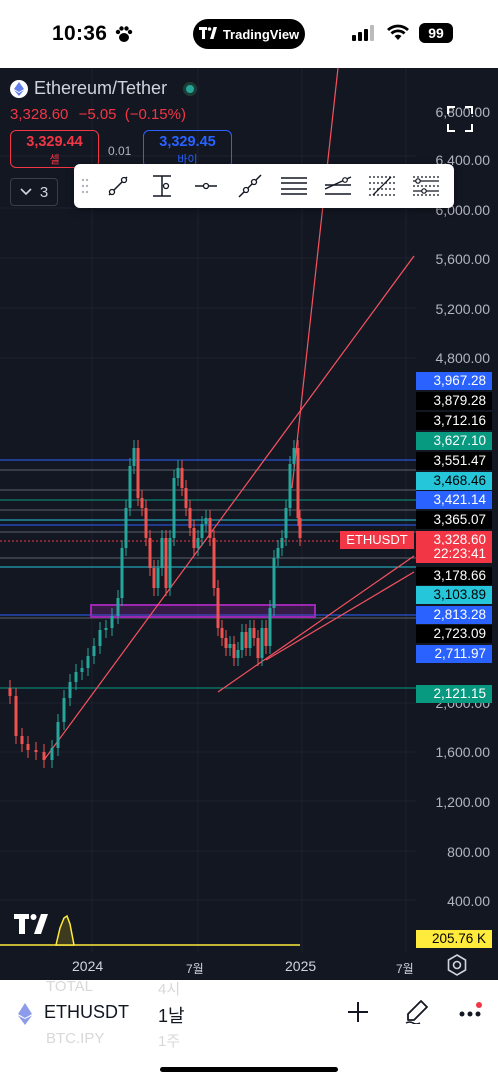  I want to click on fib-extension-icon, so click(426, 186).